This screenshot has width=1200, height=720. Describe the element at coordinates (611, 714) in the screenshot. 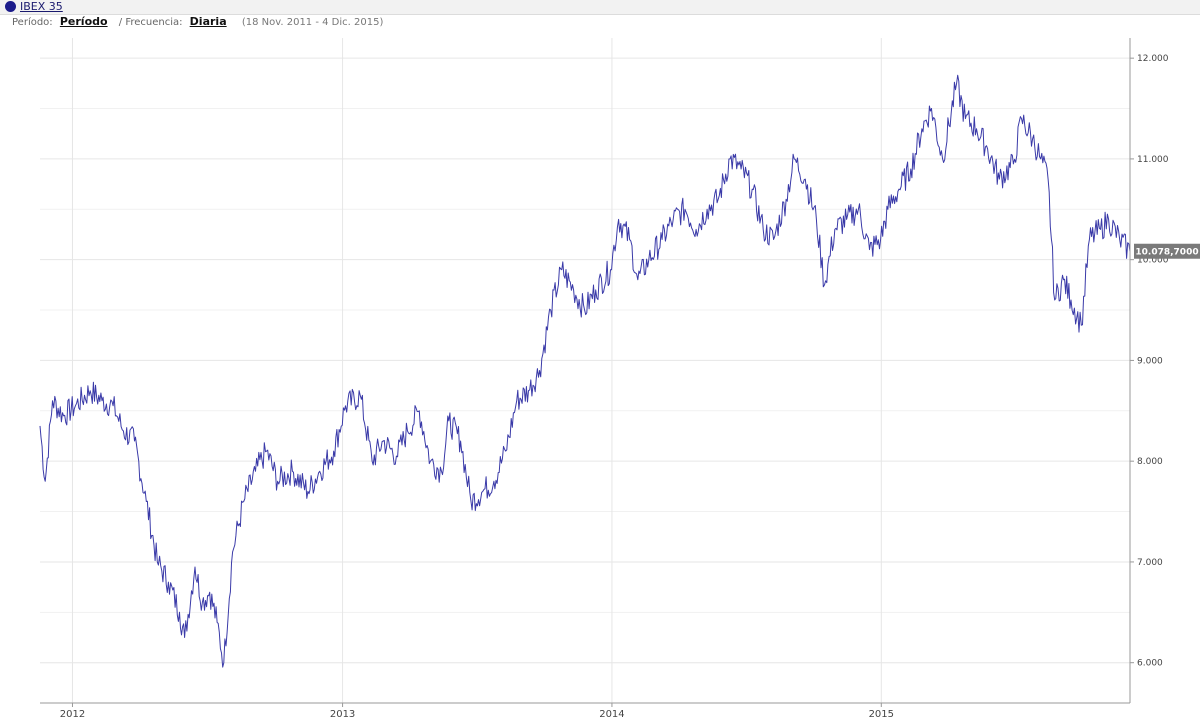

I see `x-tick-label: 2014` at that location.